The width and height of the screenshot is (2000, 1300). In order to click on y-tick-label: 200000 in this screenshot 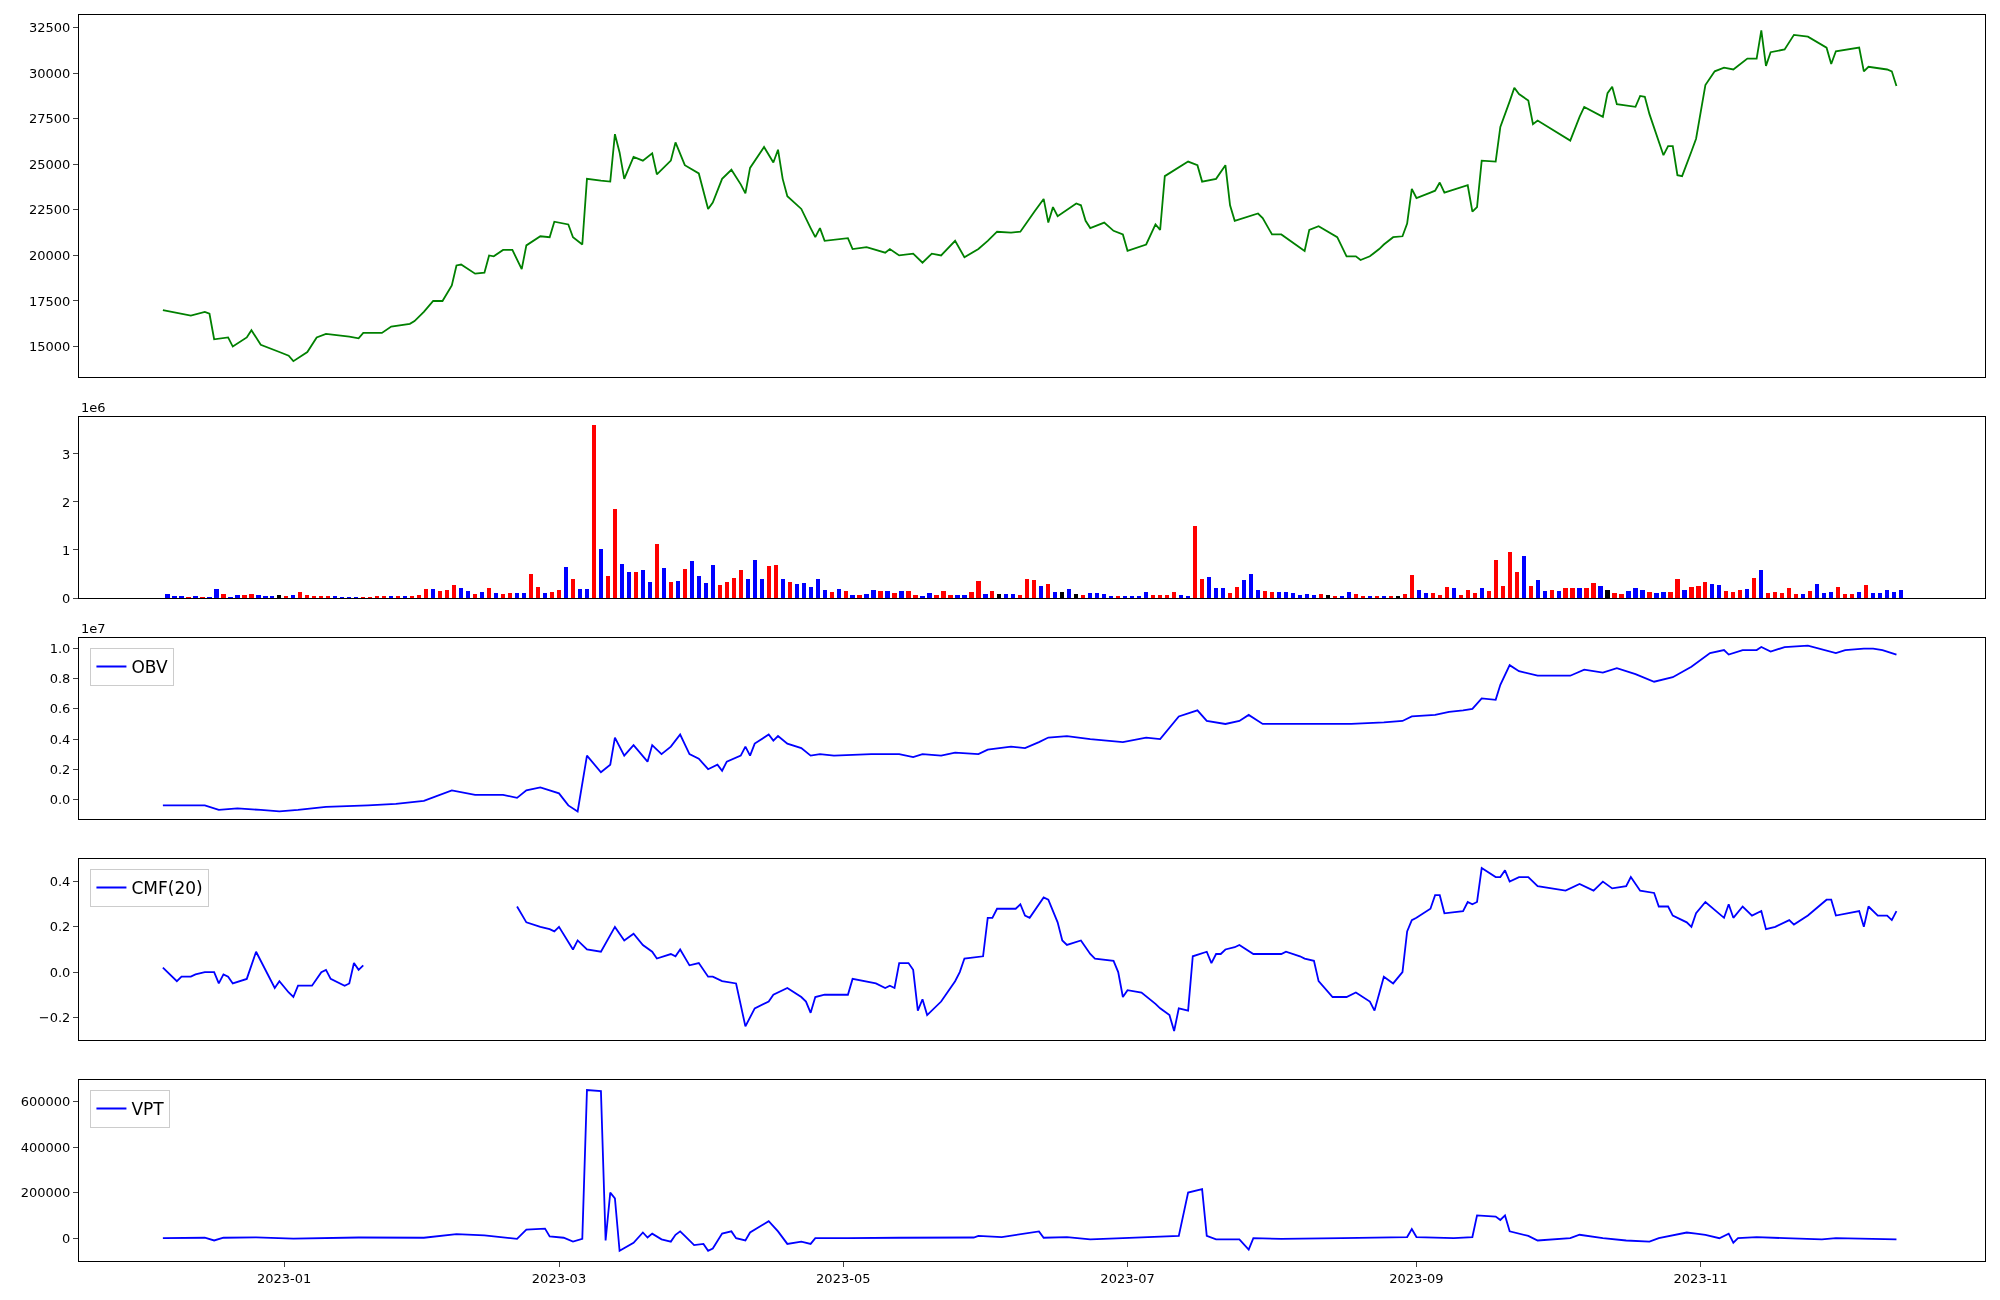, I will do `click(45, 1193)`.